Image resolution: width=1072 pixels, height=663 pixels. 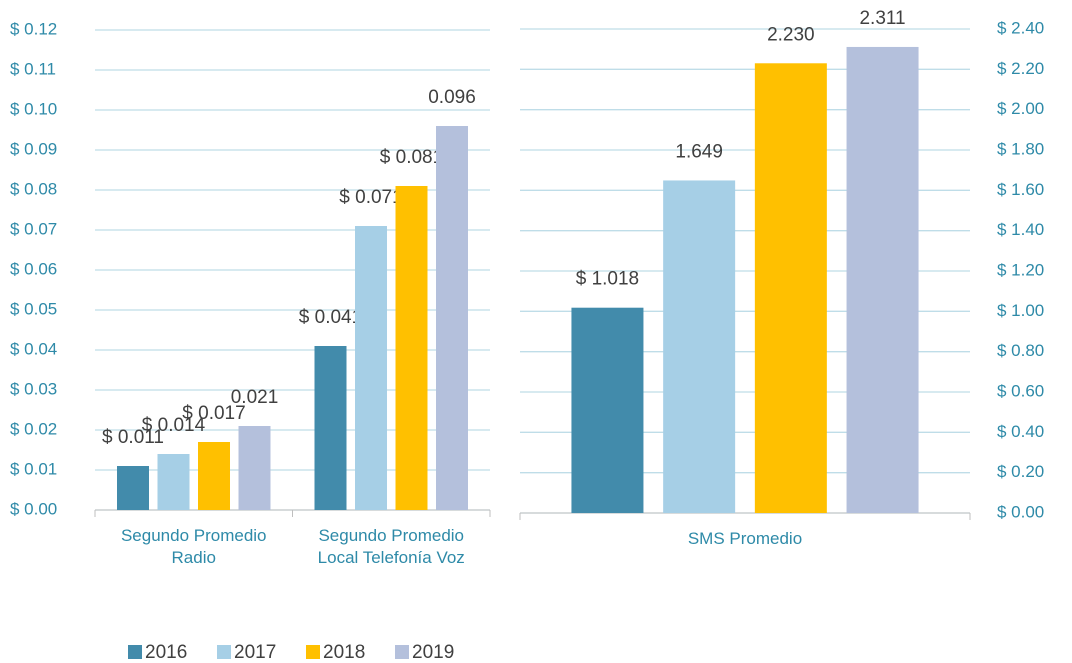 I want to click on data-label: $ 0.071, so click(x=370, y=197).